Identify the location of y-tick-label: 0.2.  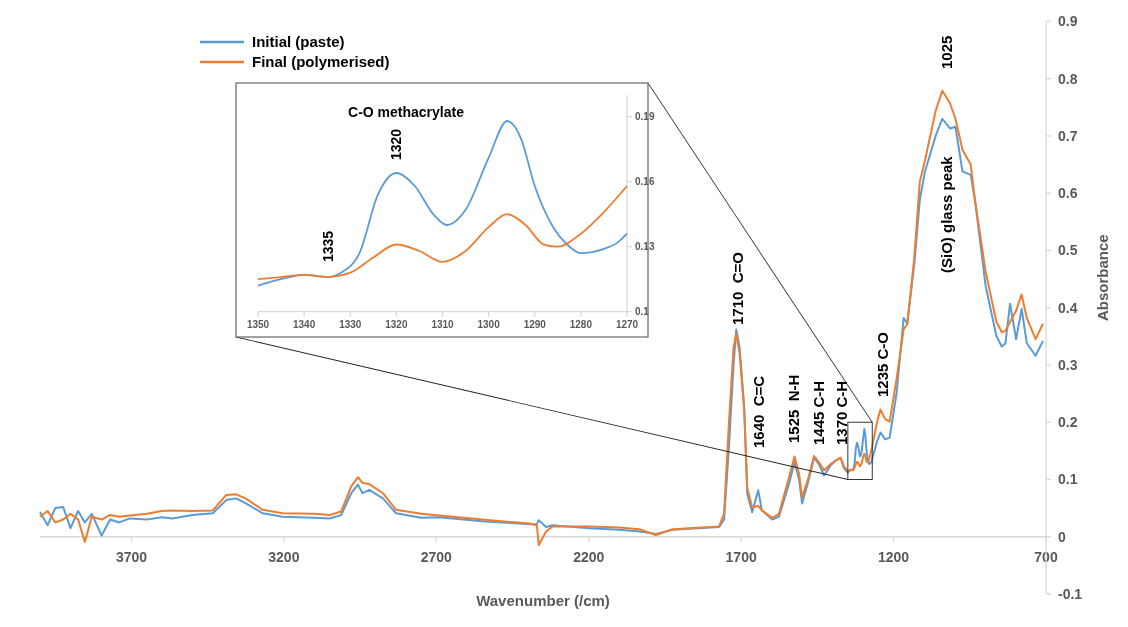
(1068, 422).